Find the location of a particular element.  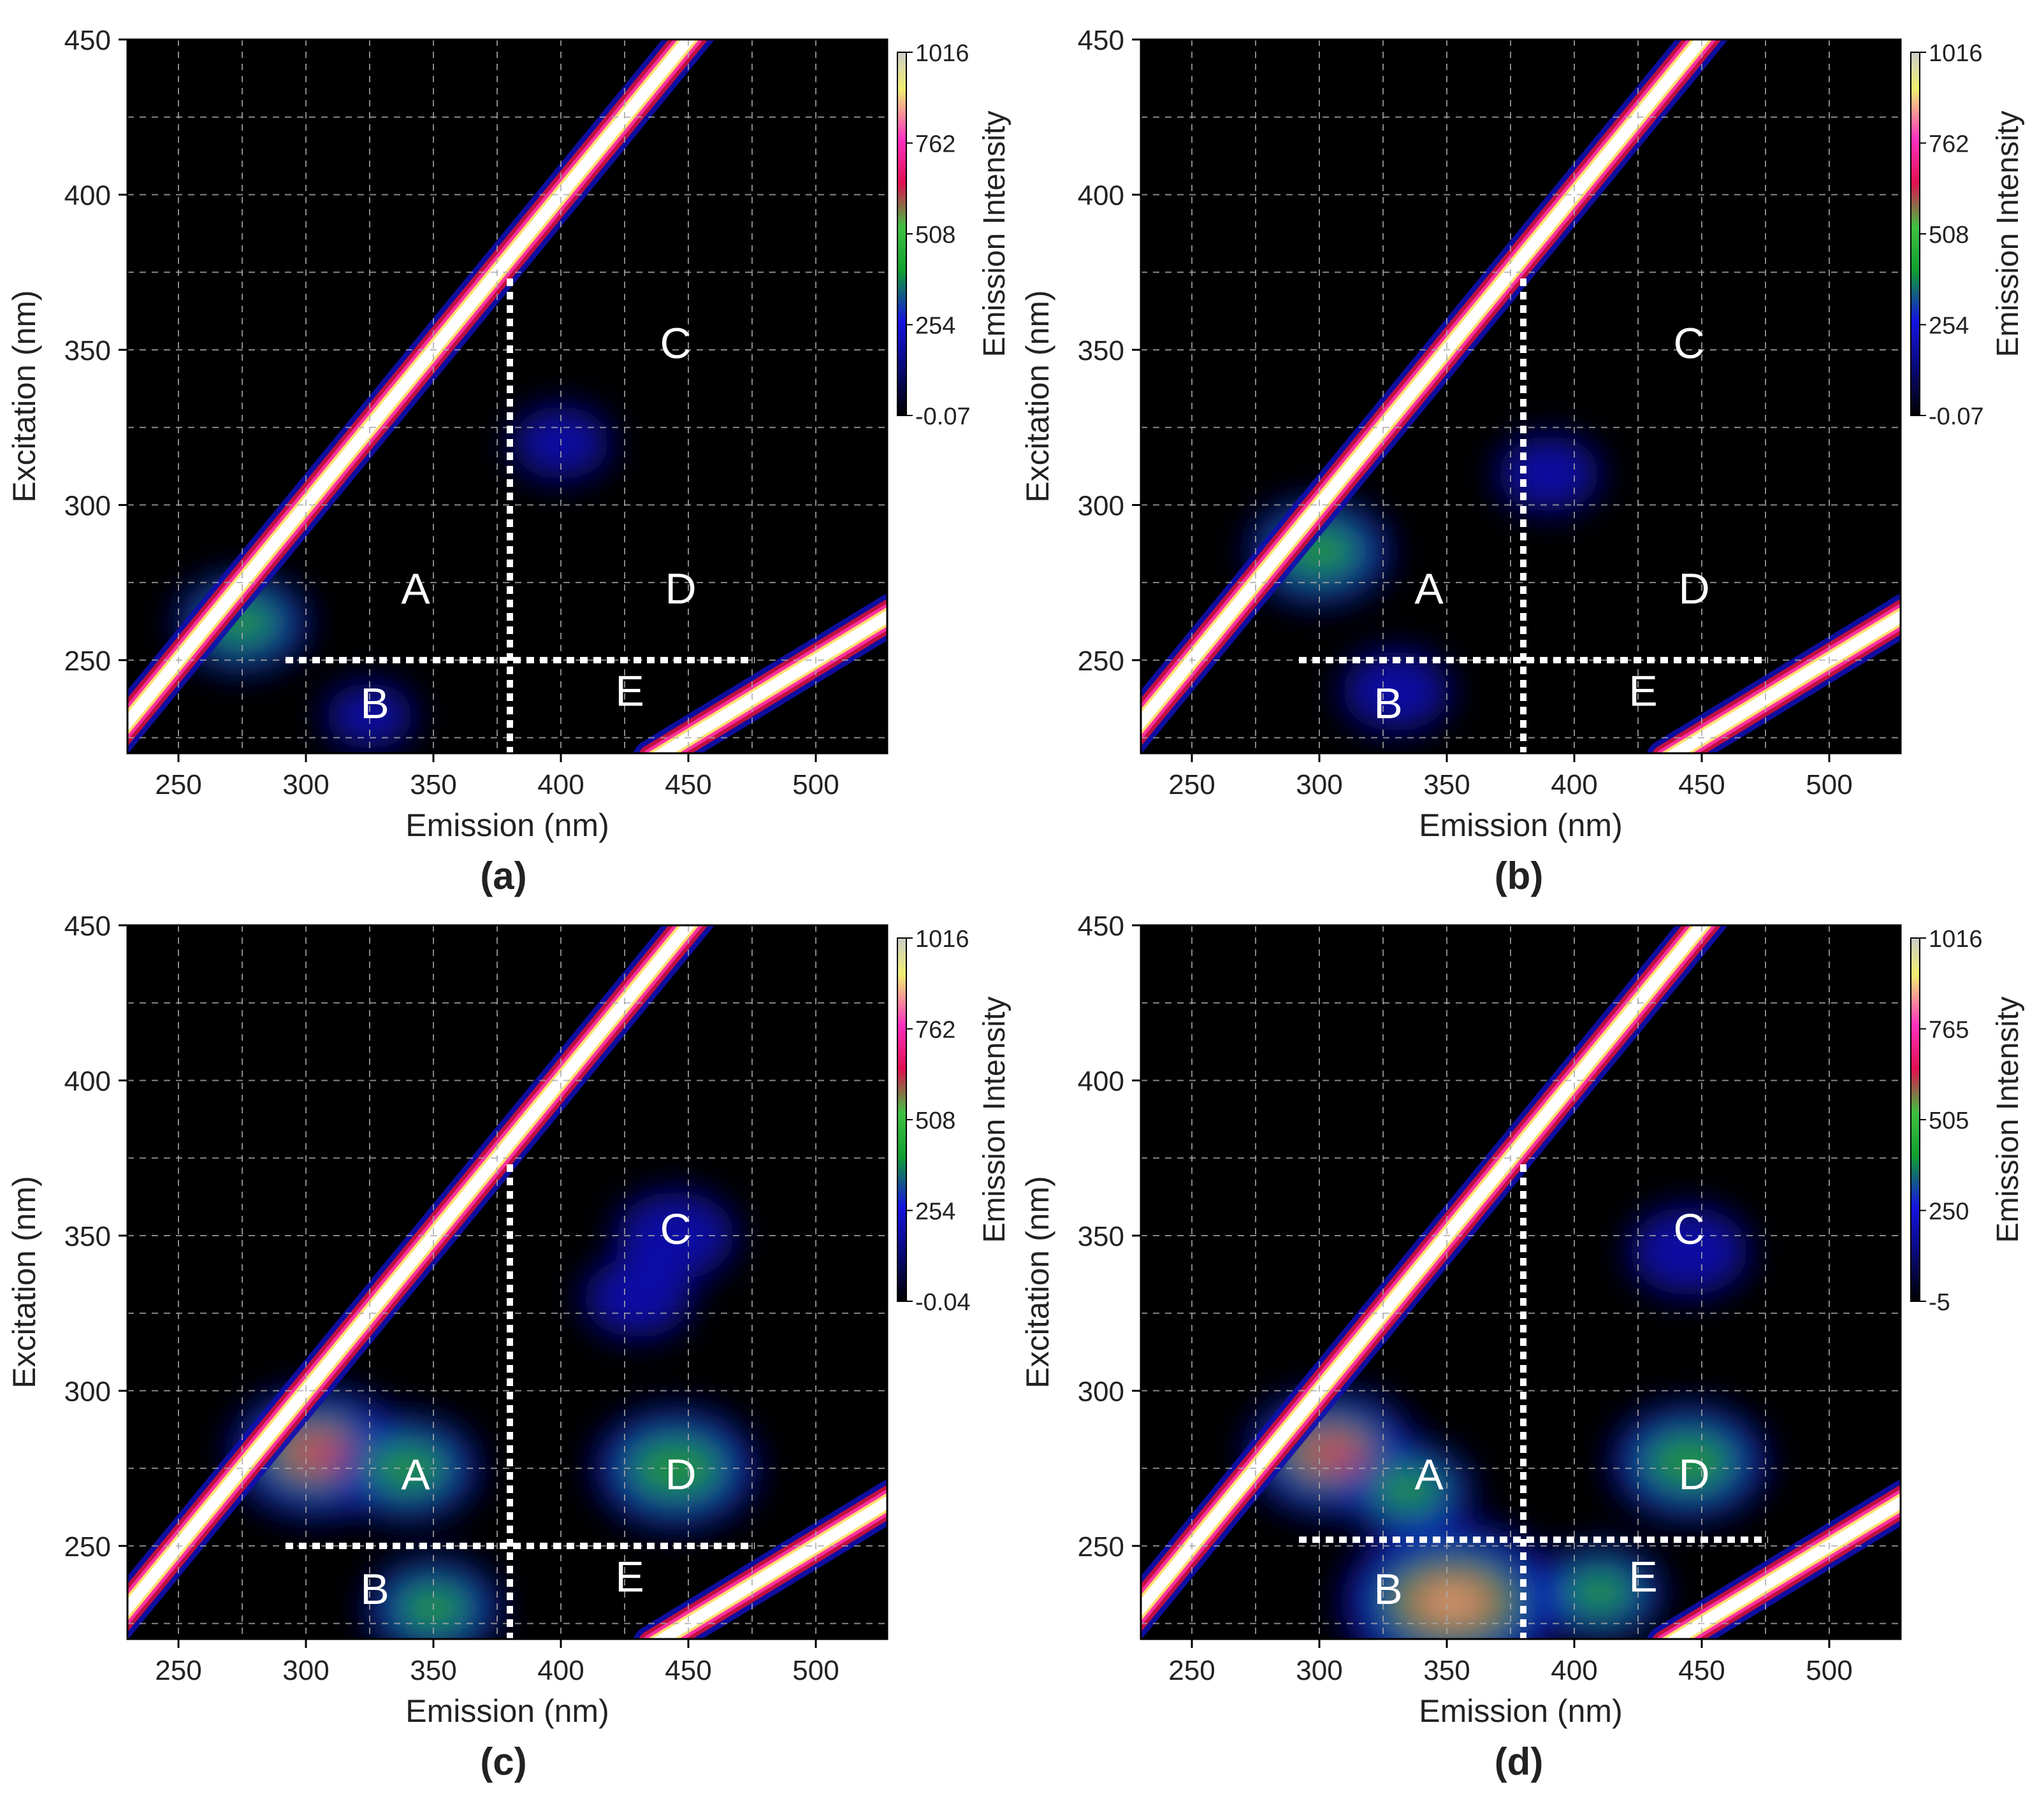

y-tick-label: 350 is located at coordinates (87, 350).